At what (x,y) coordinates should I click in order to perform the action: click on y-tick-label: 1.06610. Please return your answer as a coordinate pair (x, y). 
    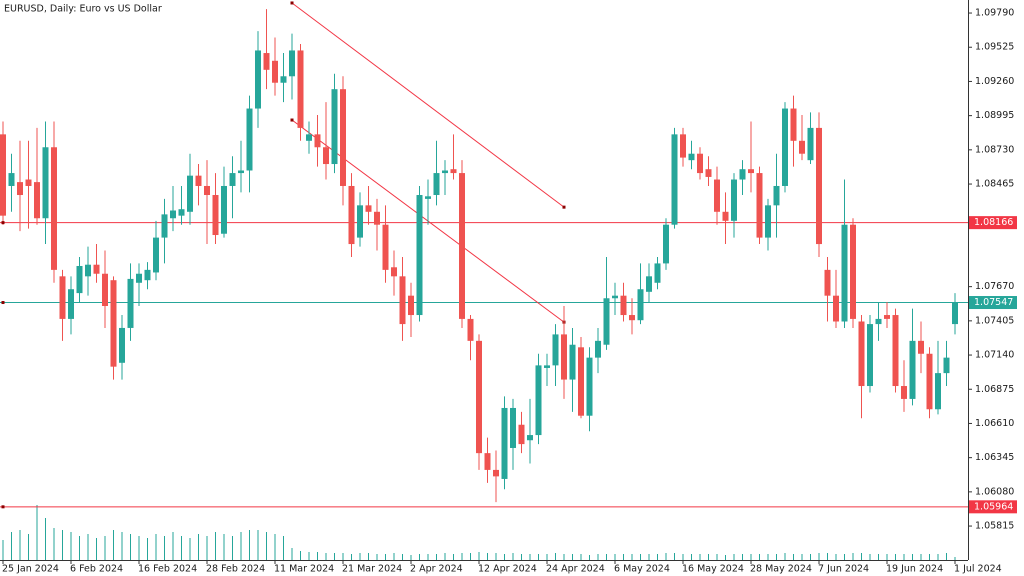
    Looking at the image, I should click on (994, 423).